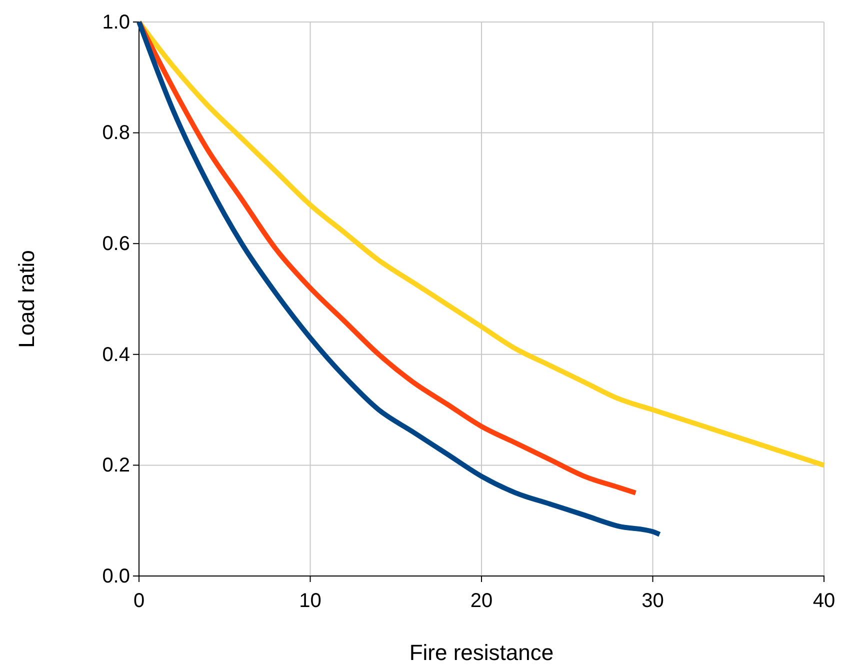 This screenshot has height=668, width=842. What do you see at coordinates (26, 299) in the screenshot?
I see `y-axis-title: Load ratio` at bounding box center [26, 299].